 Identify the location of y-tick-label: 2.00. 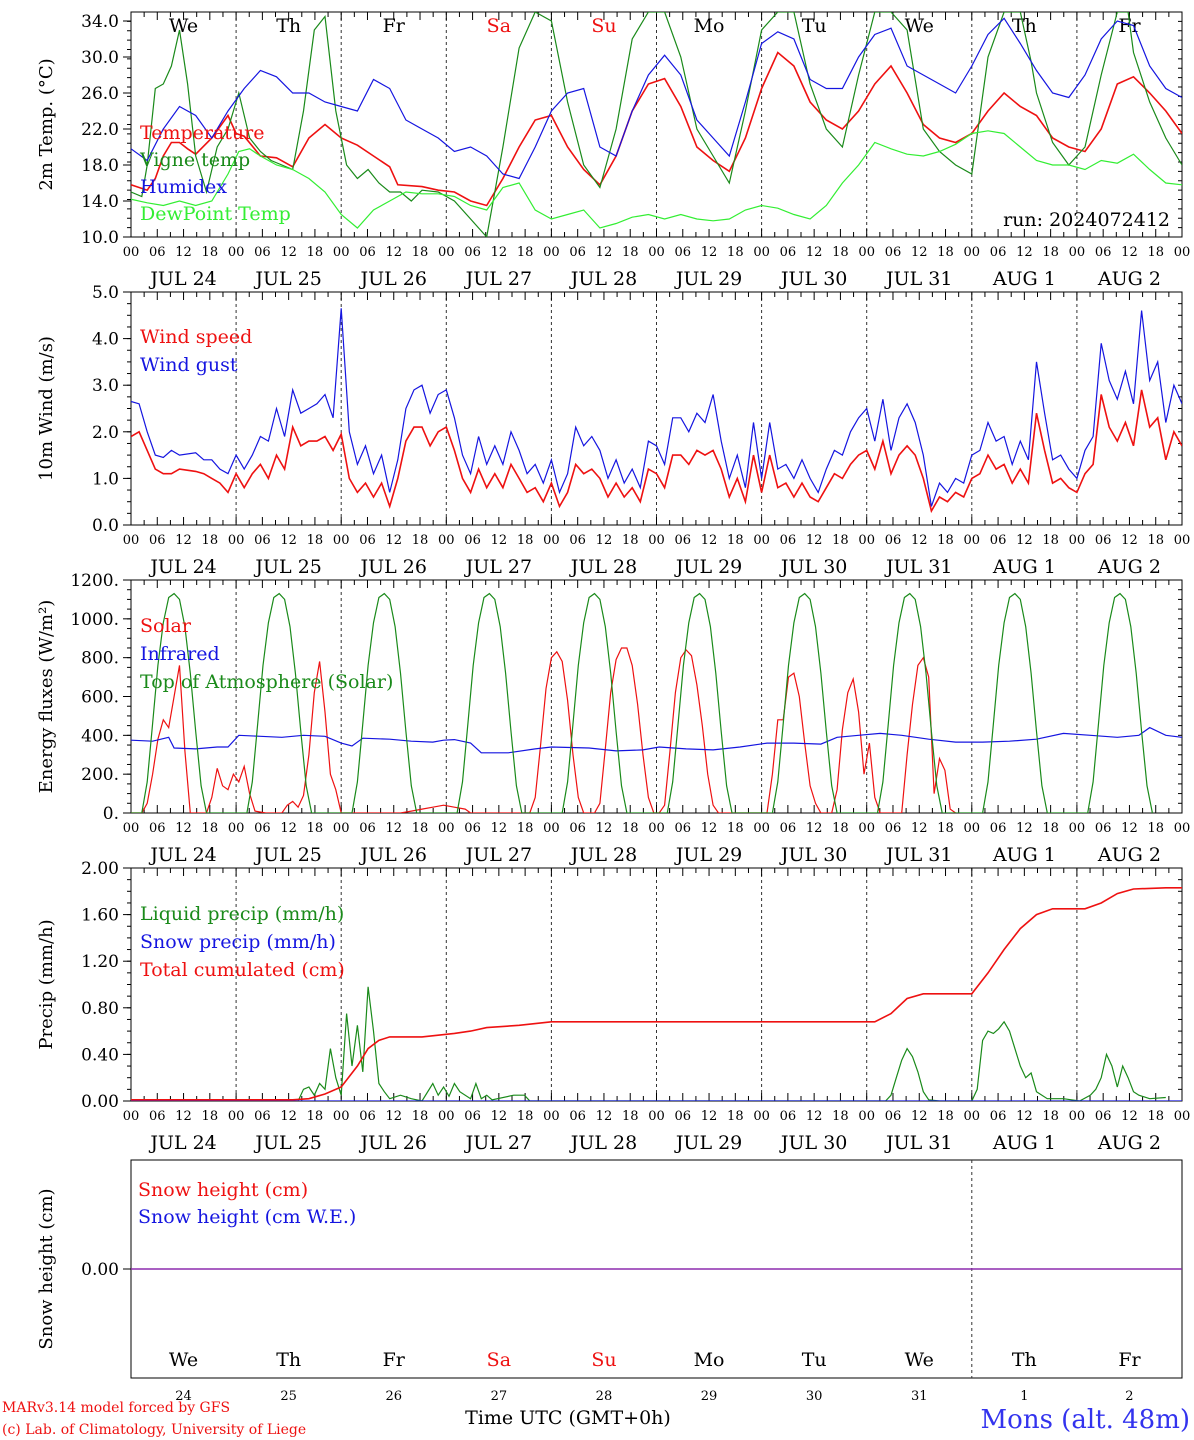
(100, 869).